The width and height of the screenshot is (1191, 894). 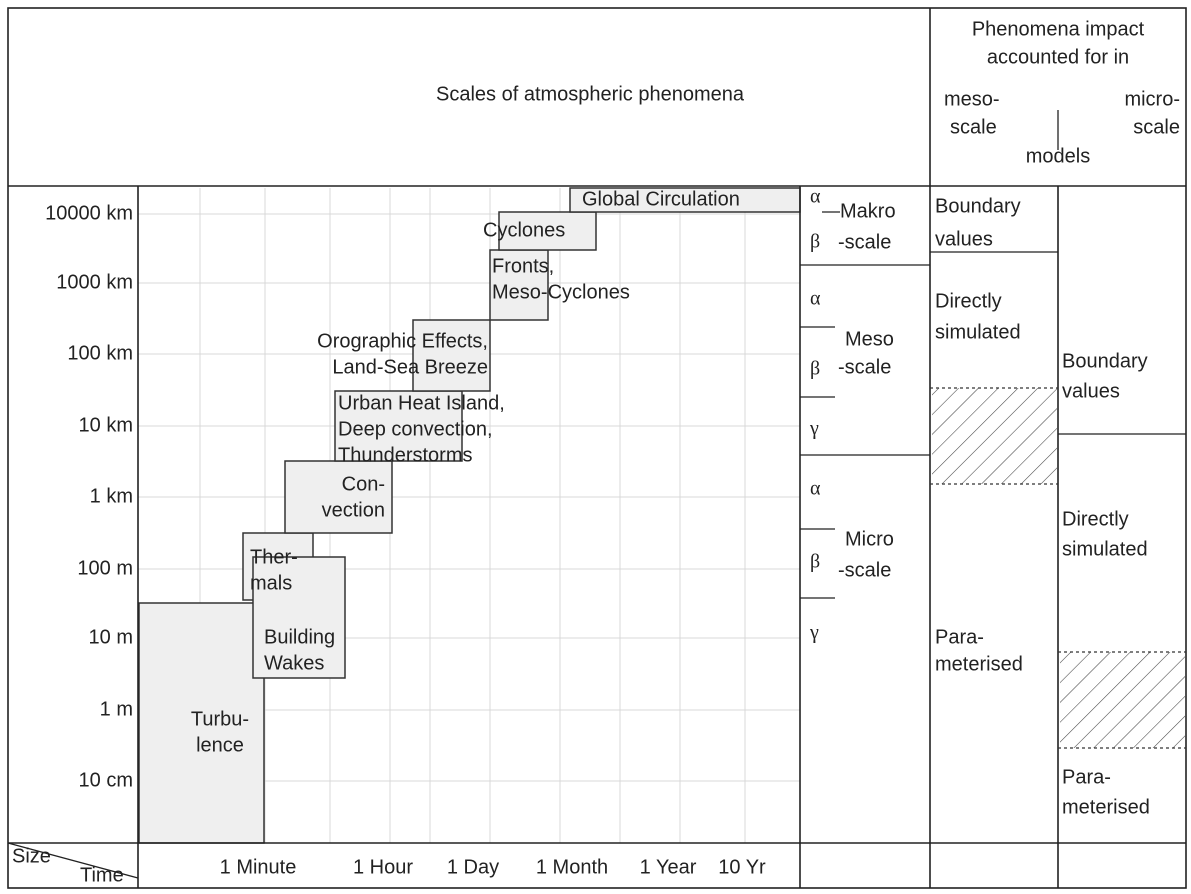 I want to click on scale-name: Micro, so click(x=869, y=539).